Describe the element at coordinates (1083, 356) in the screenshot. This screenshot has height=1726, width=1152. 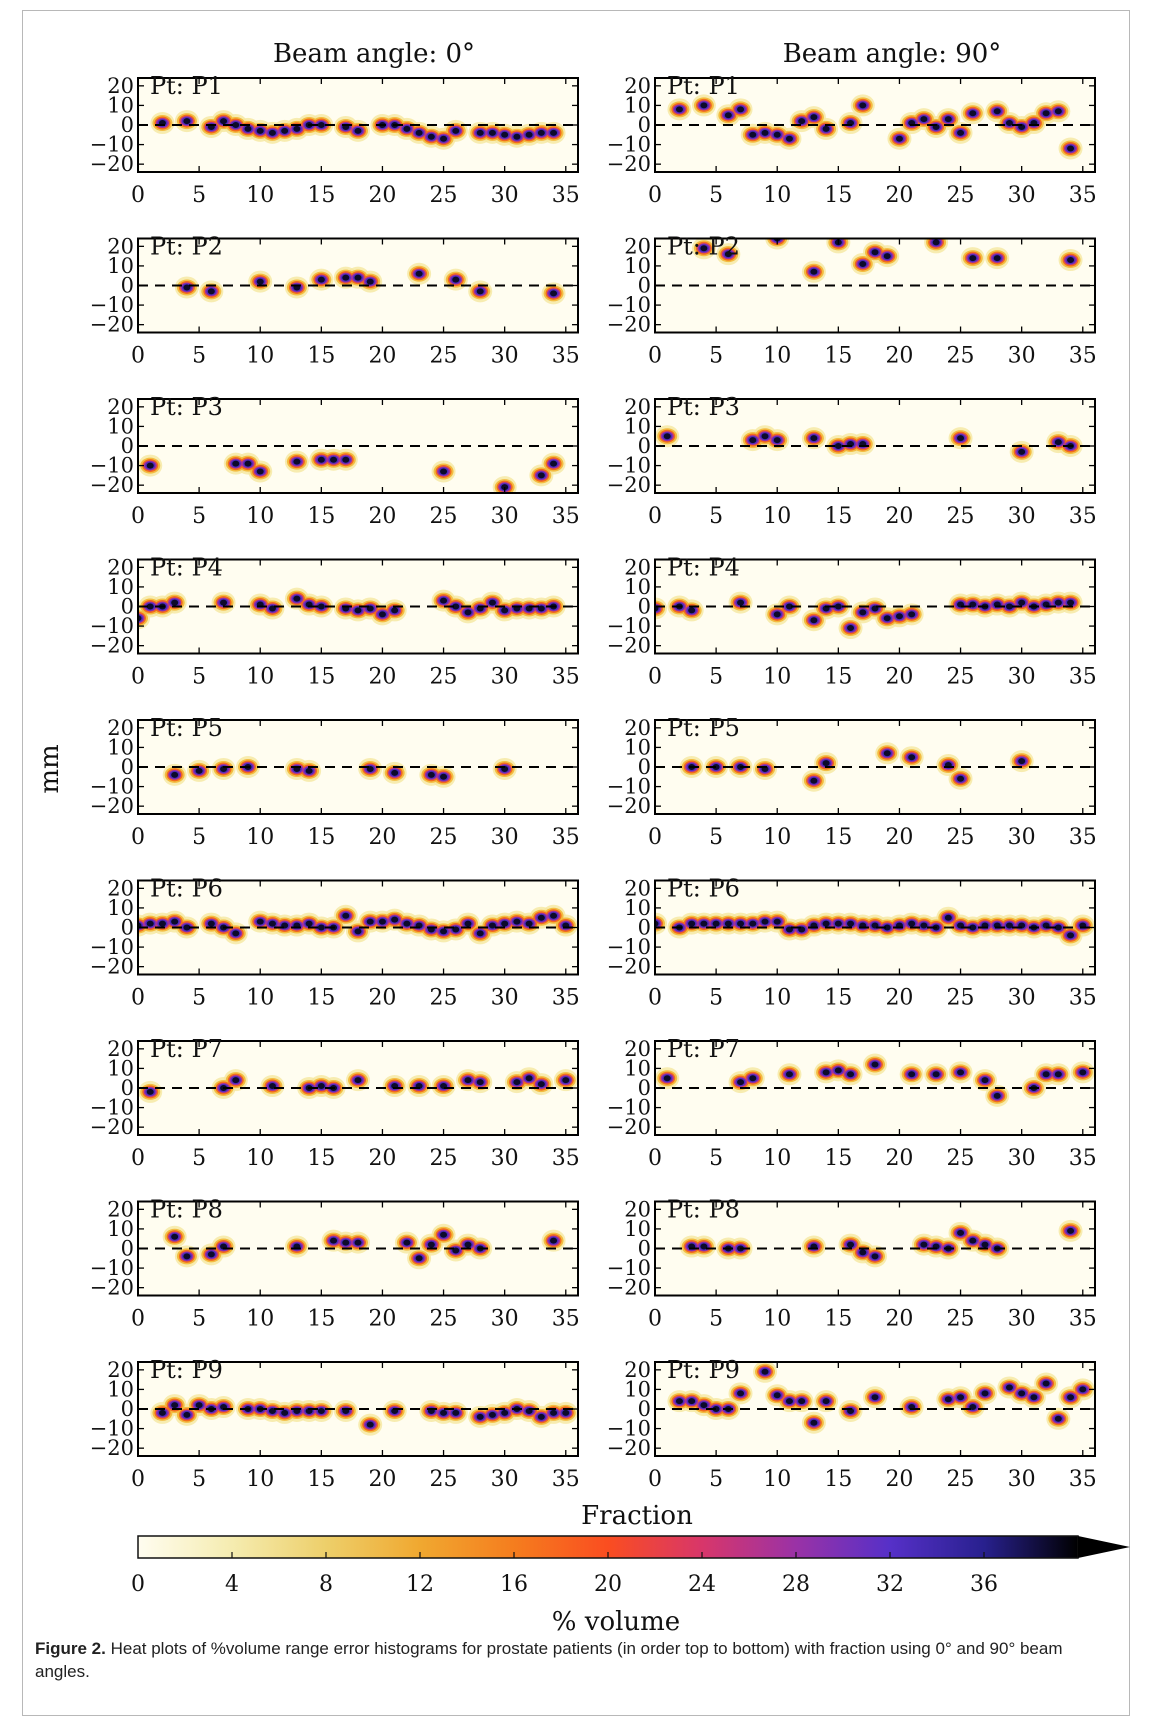
I see `x-tick-label: 35` at that location.